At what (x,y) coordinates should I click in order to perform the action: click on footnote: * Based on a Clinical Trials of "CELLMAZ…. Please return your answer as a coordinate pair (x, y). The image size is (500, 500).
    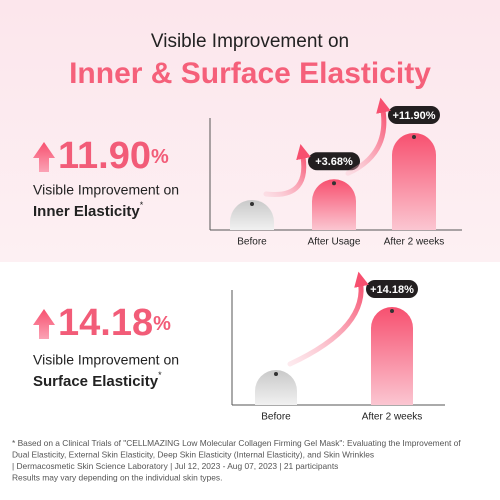
    Looking at the image, I should click on (236, 460).